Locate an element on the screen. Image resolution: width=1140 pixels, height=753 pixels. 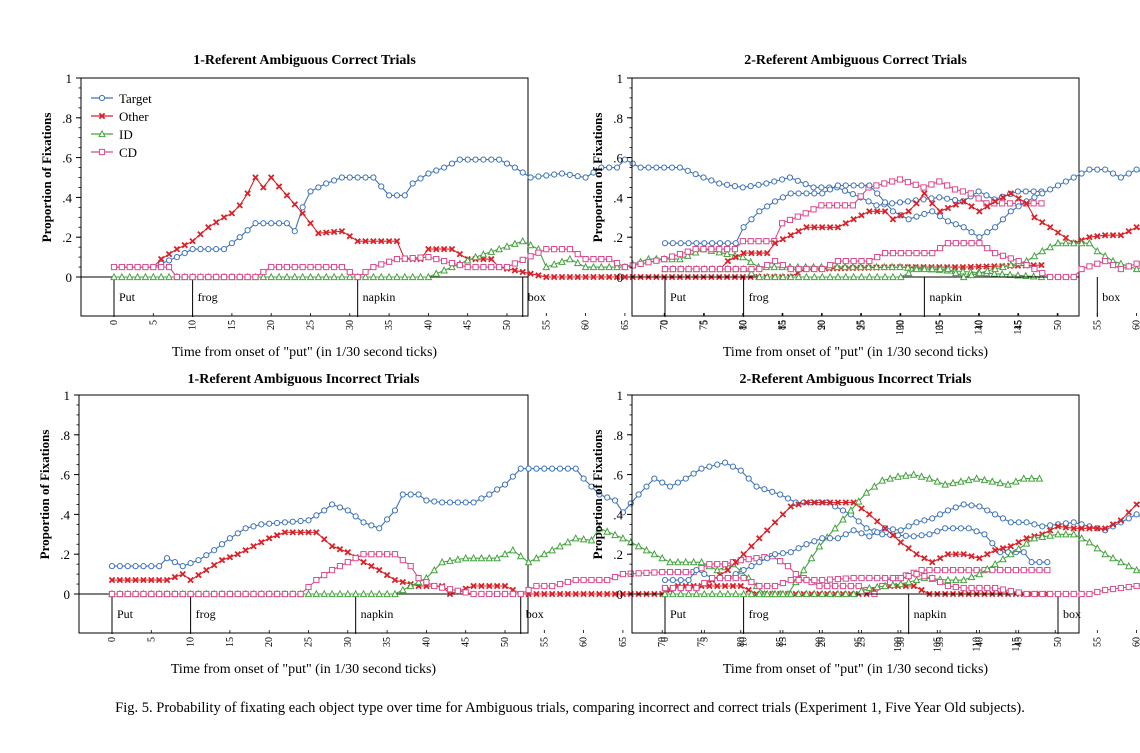
x-tick-label: 5 is located at coordinates (153, 322).